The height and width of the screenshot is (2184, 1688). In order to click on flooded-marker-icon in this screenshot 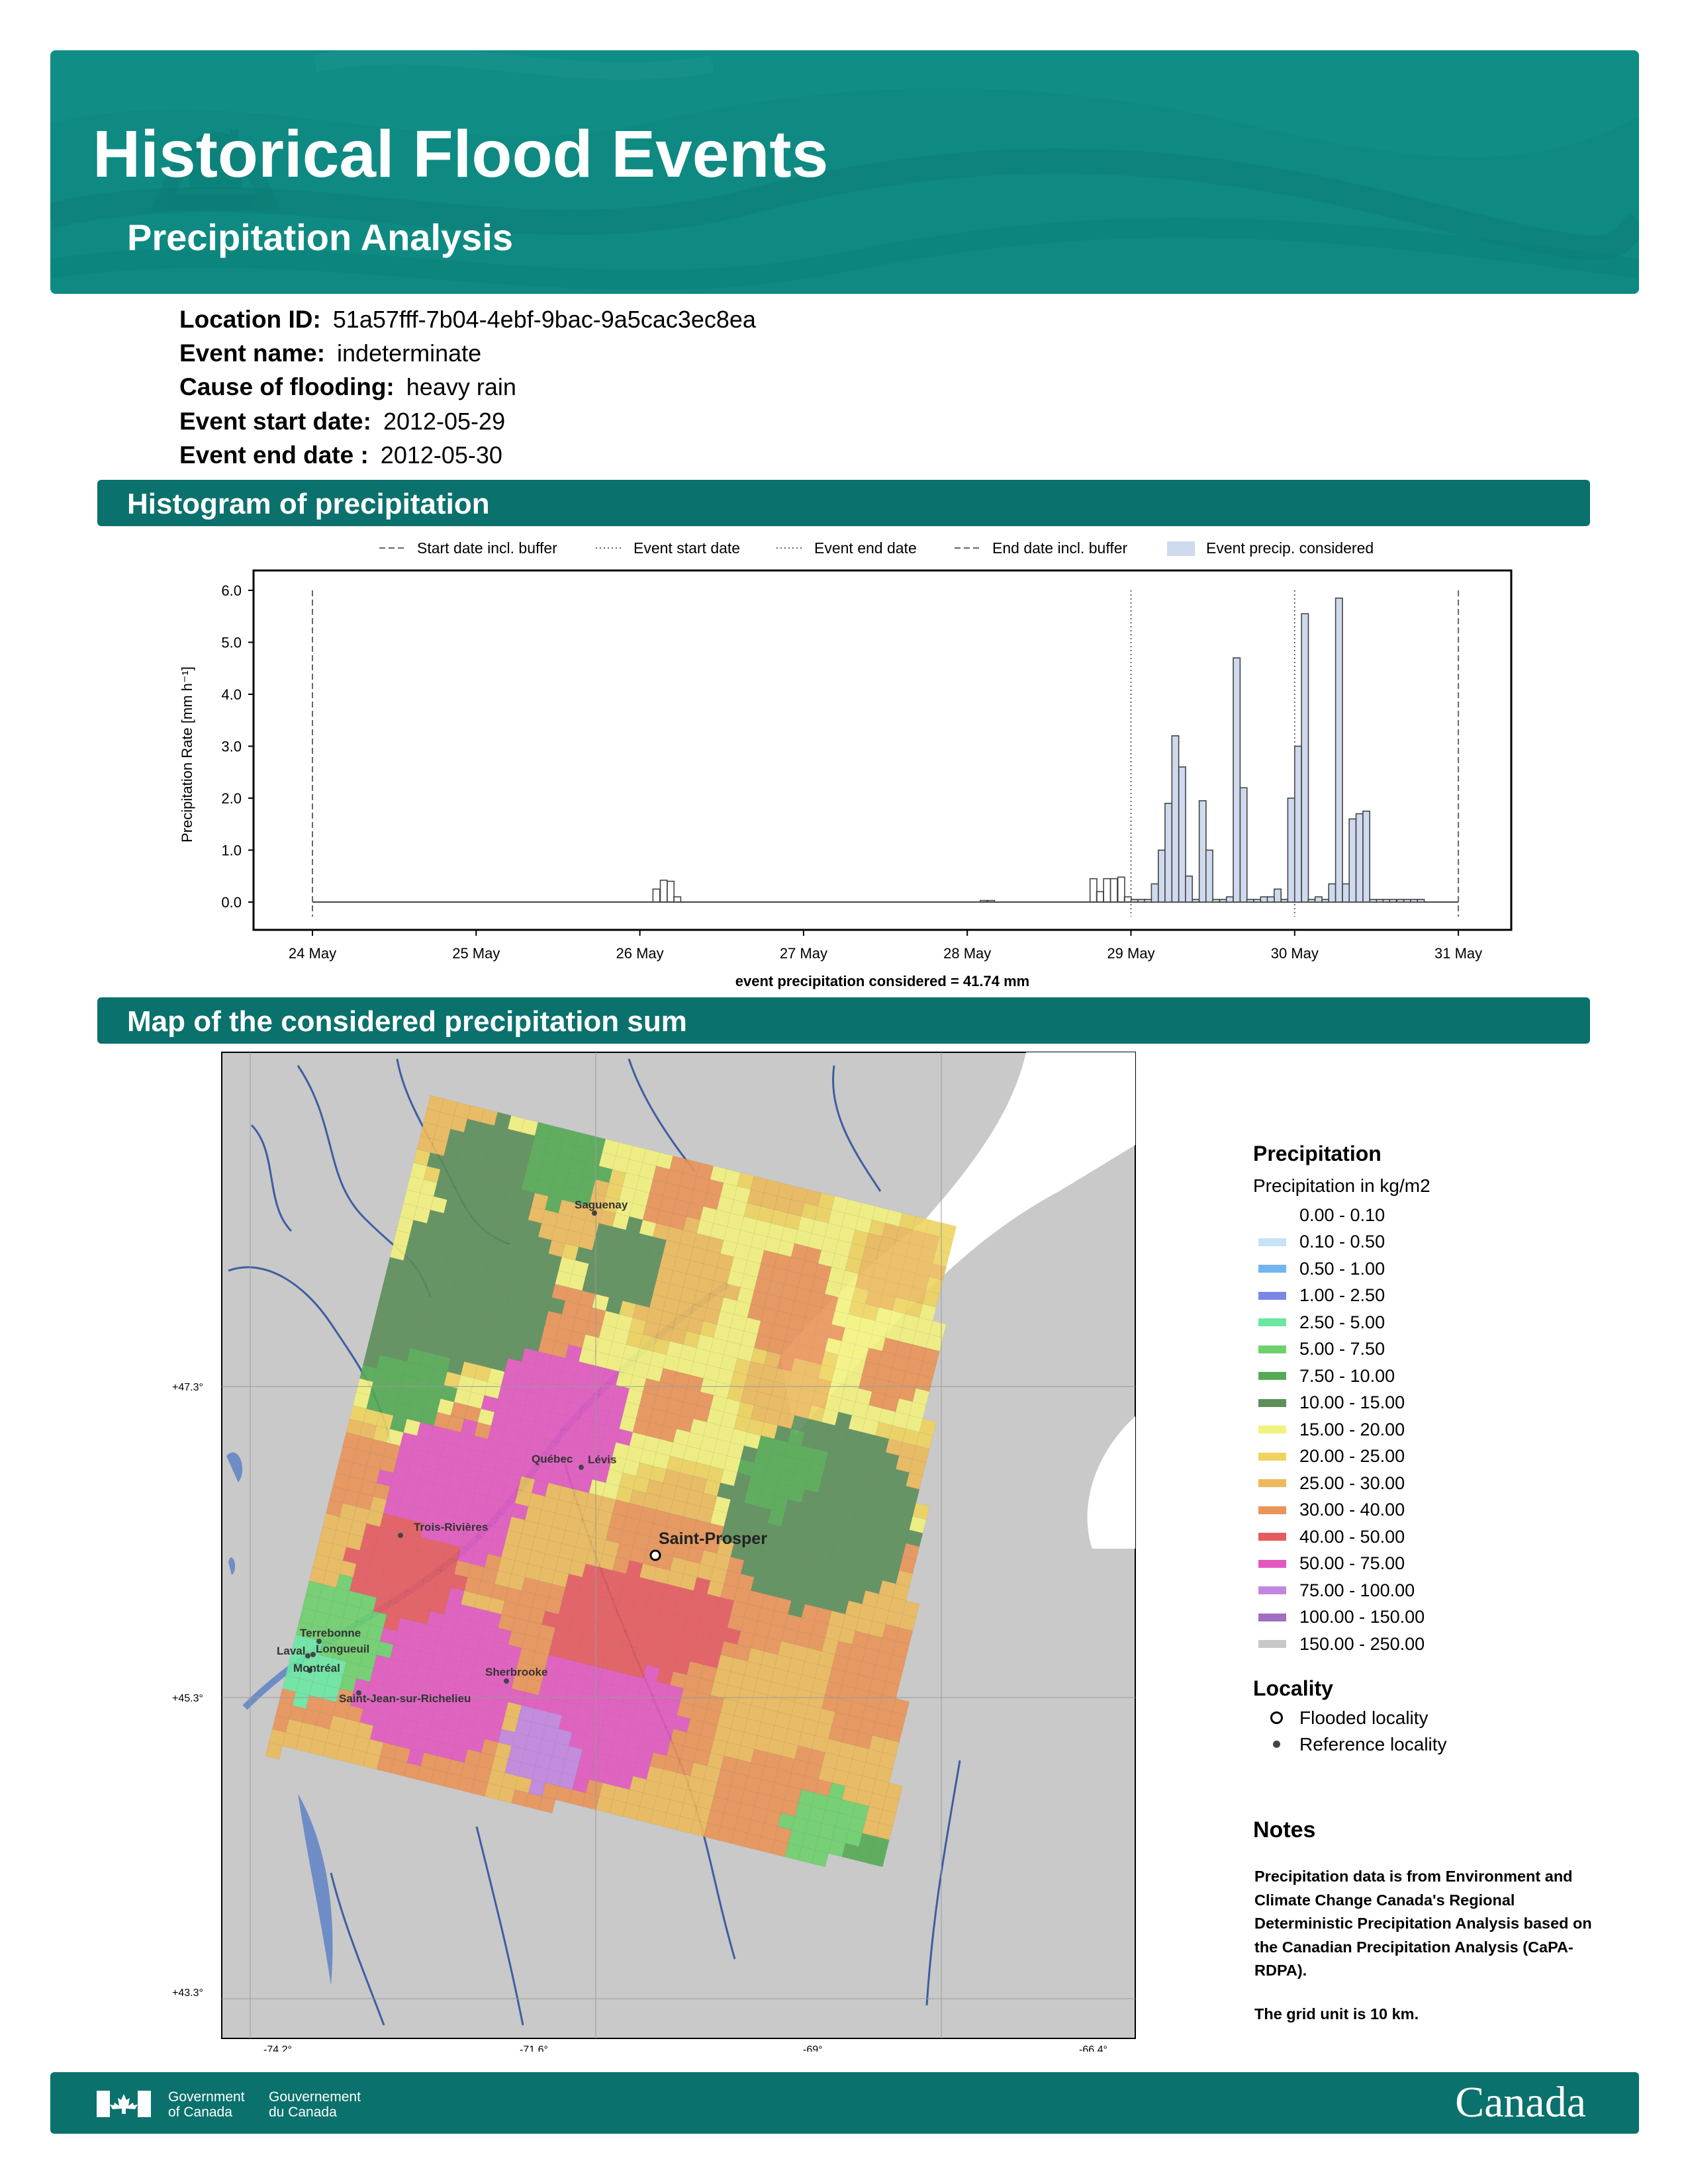, I will do `click(1276, 1718)`.